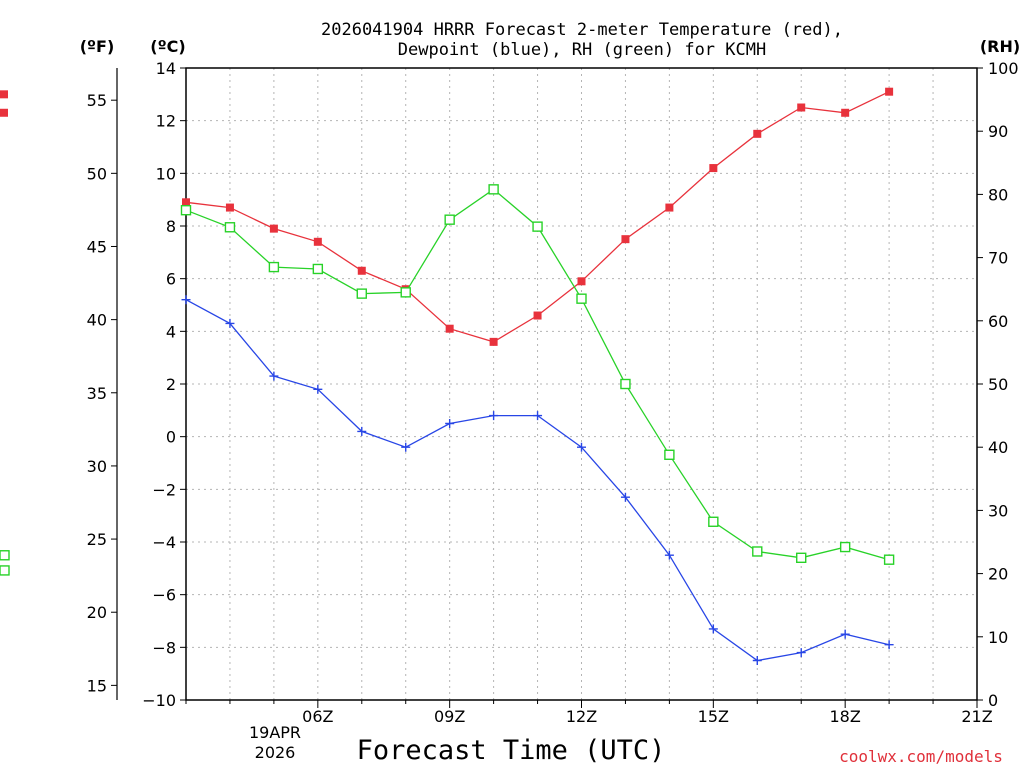 The image size is (1024, 768). Describe the element at coordinates (171, 437) in the screenshot. I see `celsius-tick-label: 0` at that location.